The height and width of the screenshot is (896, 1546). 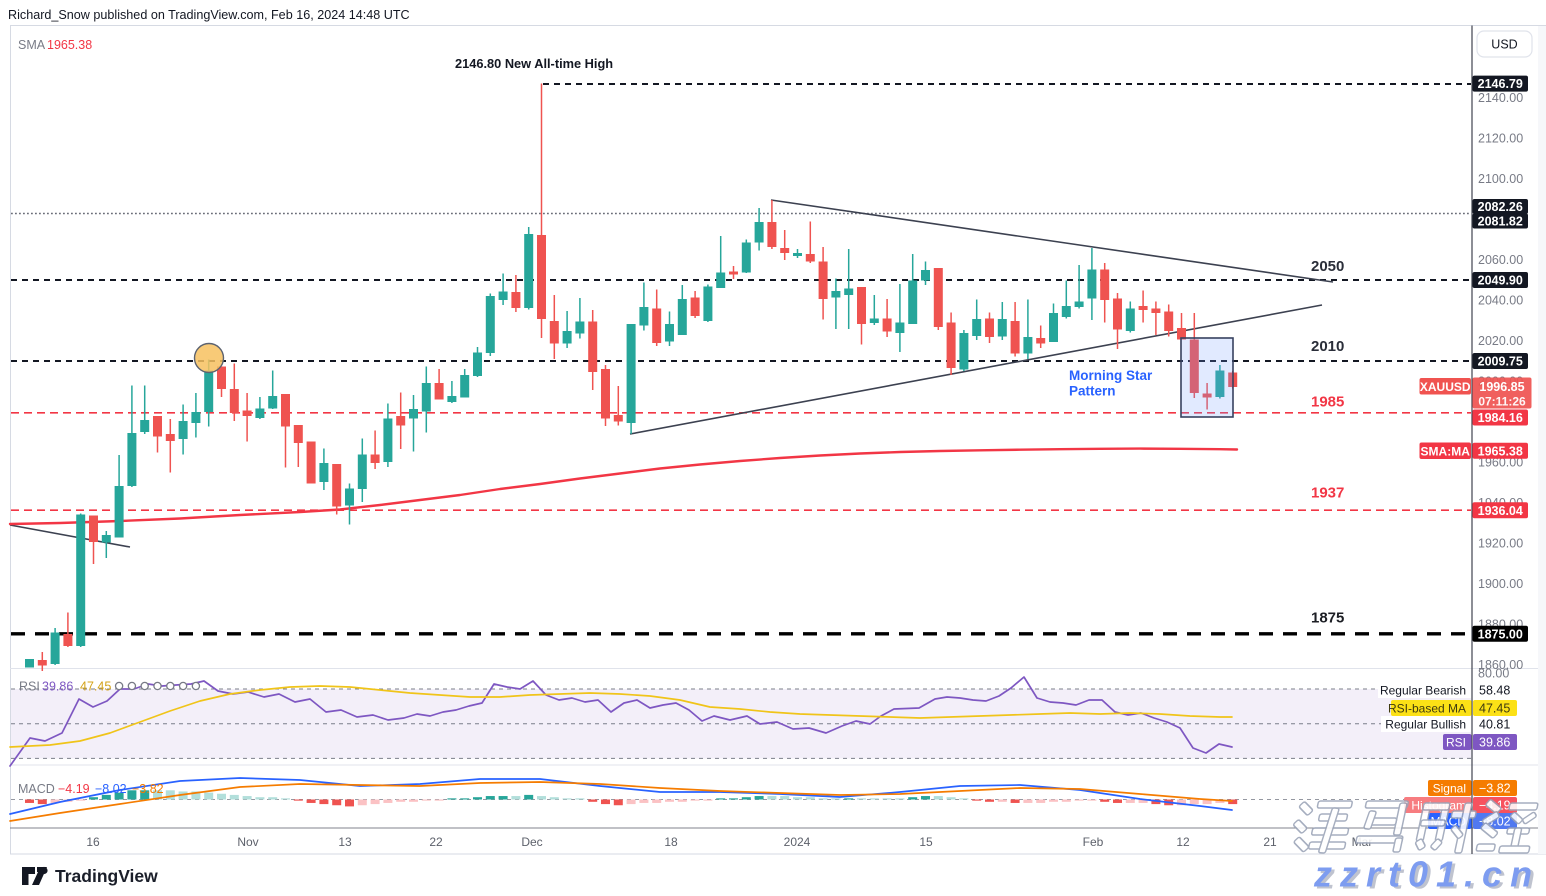 What do you see at coordinates (1500, 179) in the screenshot?
I see `svg-text: 2100.00` at bounding box center [1500, 179].